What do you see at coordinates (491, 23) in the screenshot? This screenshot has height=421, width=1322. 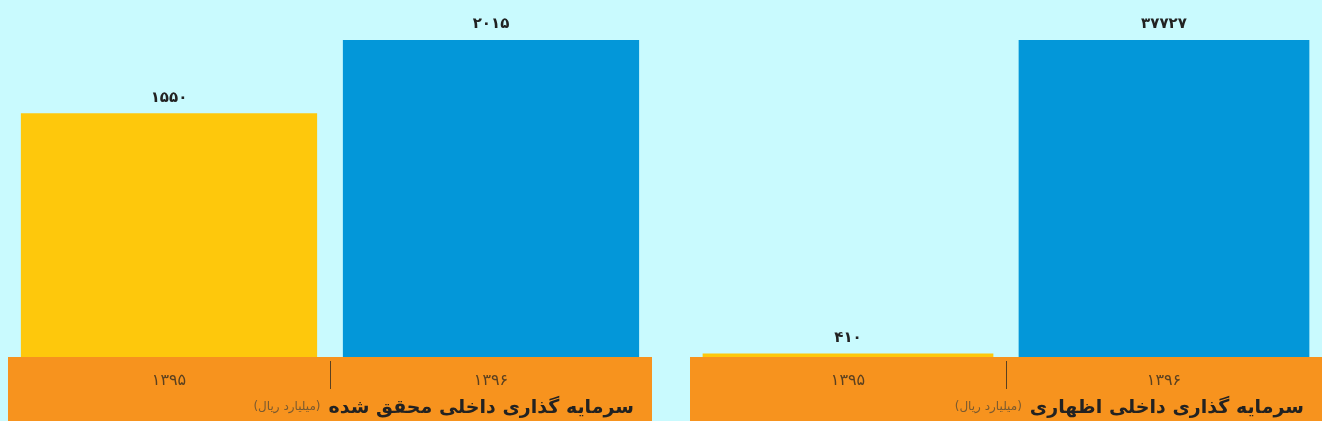 I see `data-label: ۲۰۱۵` at bounding box center [491, 23].